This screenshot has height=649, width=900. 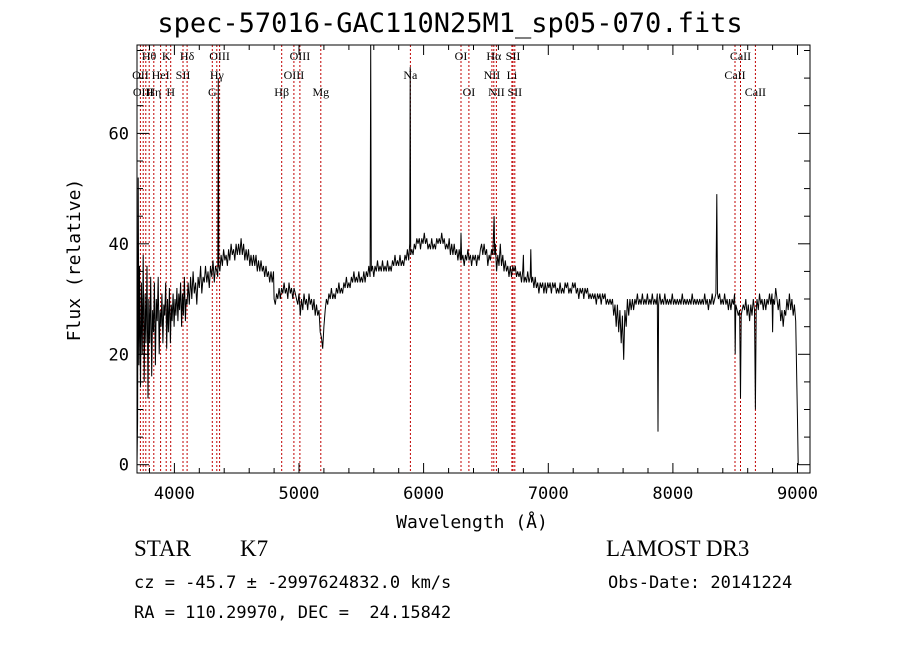 What do you see at coordinates (119, 355) in the screenshot?
I see `y-tick-label: 20` at bounding box center [119, 355].